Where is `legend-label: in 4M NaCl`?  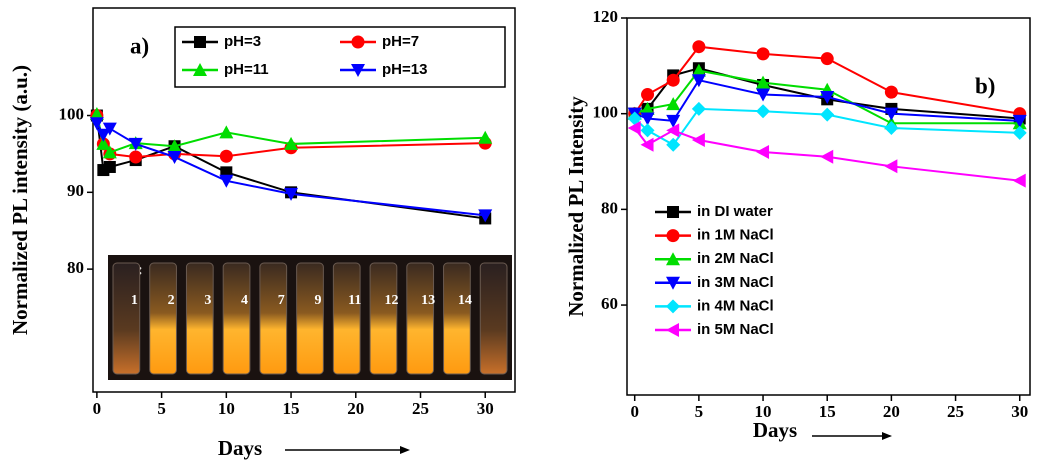
legend-label: in 4M NaCl is located at coordinates (735, 305).